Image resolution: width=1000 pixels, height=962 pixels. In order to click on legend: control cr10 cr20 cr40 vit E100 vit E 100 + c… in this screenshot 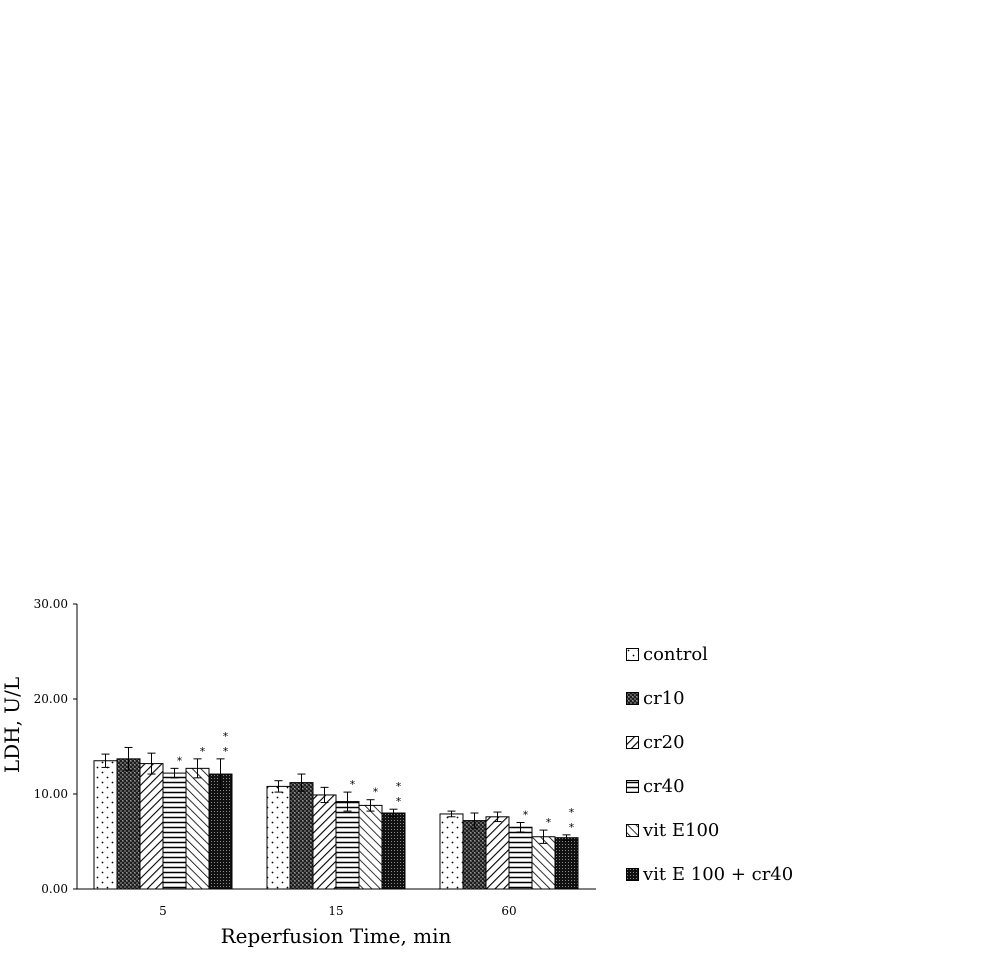, I will do `click(709, 764)`.